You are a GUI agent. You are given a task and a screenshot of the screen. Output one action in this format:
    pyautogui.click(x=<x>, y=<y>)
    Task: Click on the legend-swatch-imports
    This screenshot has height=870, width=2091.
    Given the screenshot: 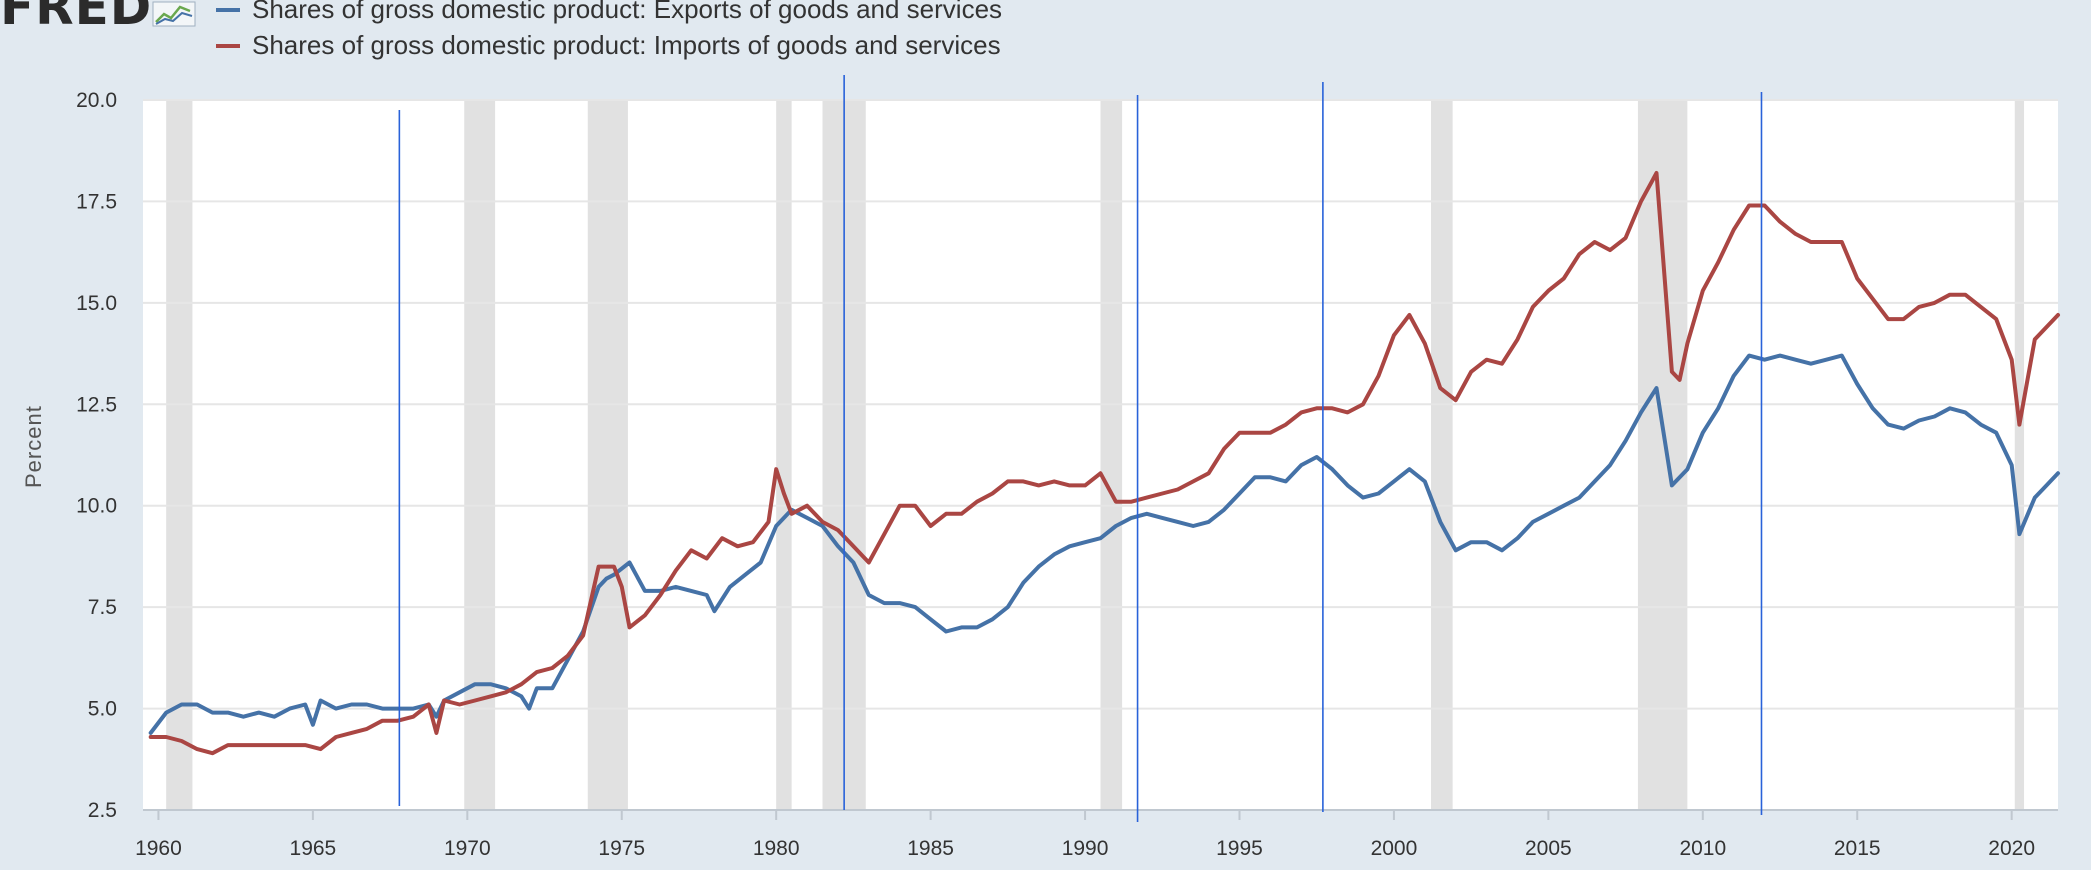 What is the action you would take?
    pyautogui.click(x=228, y=45)
    